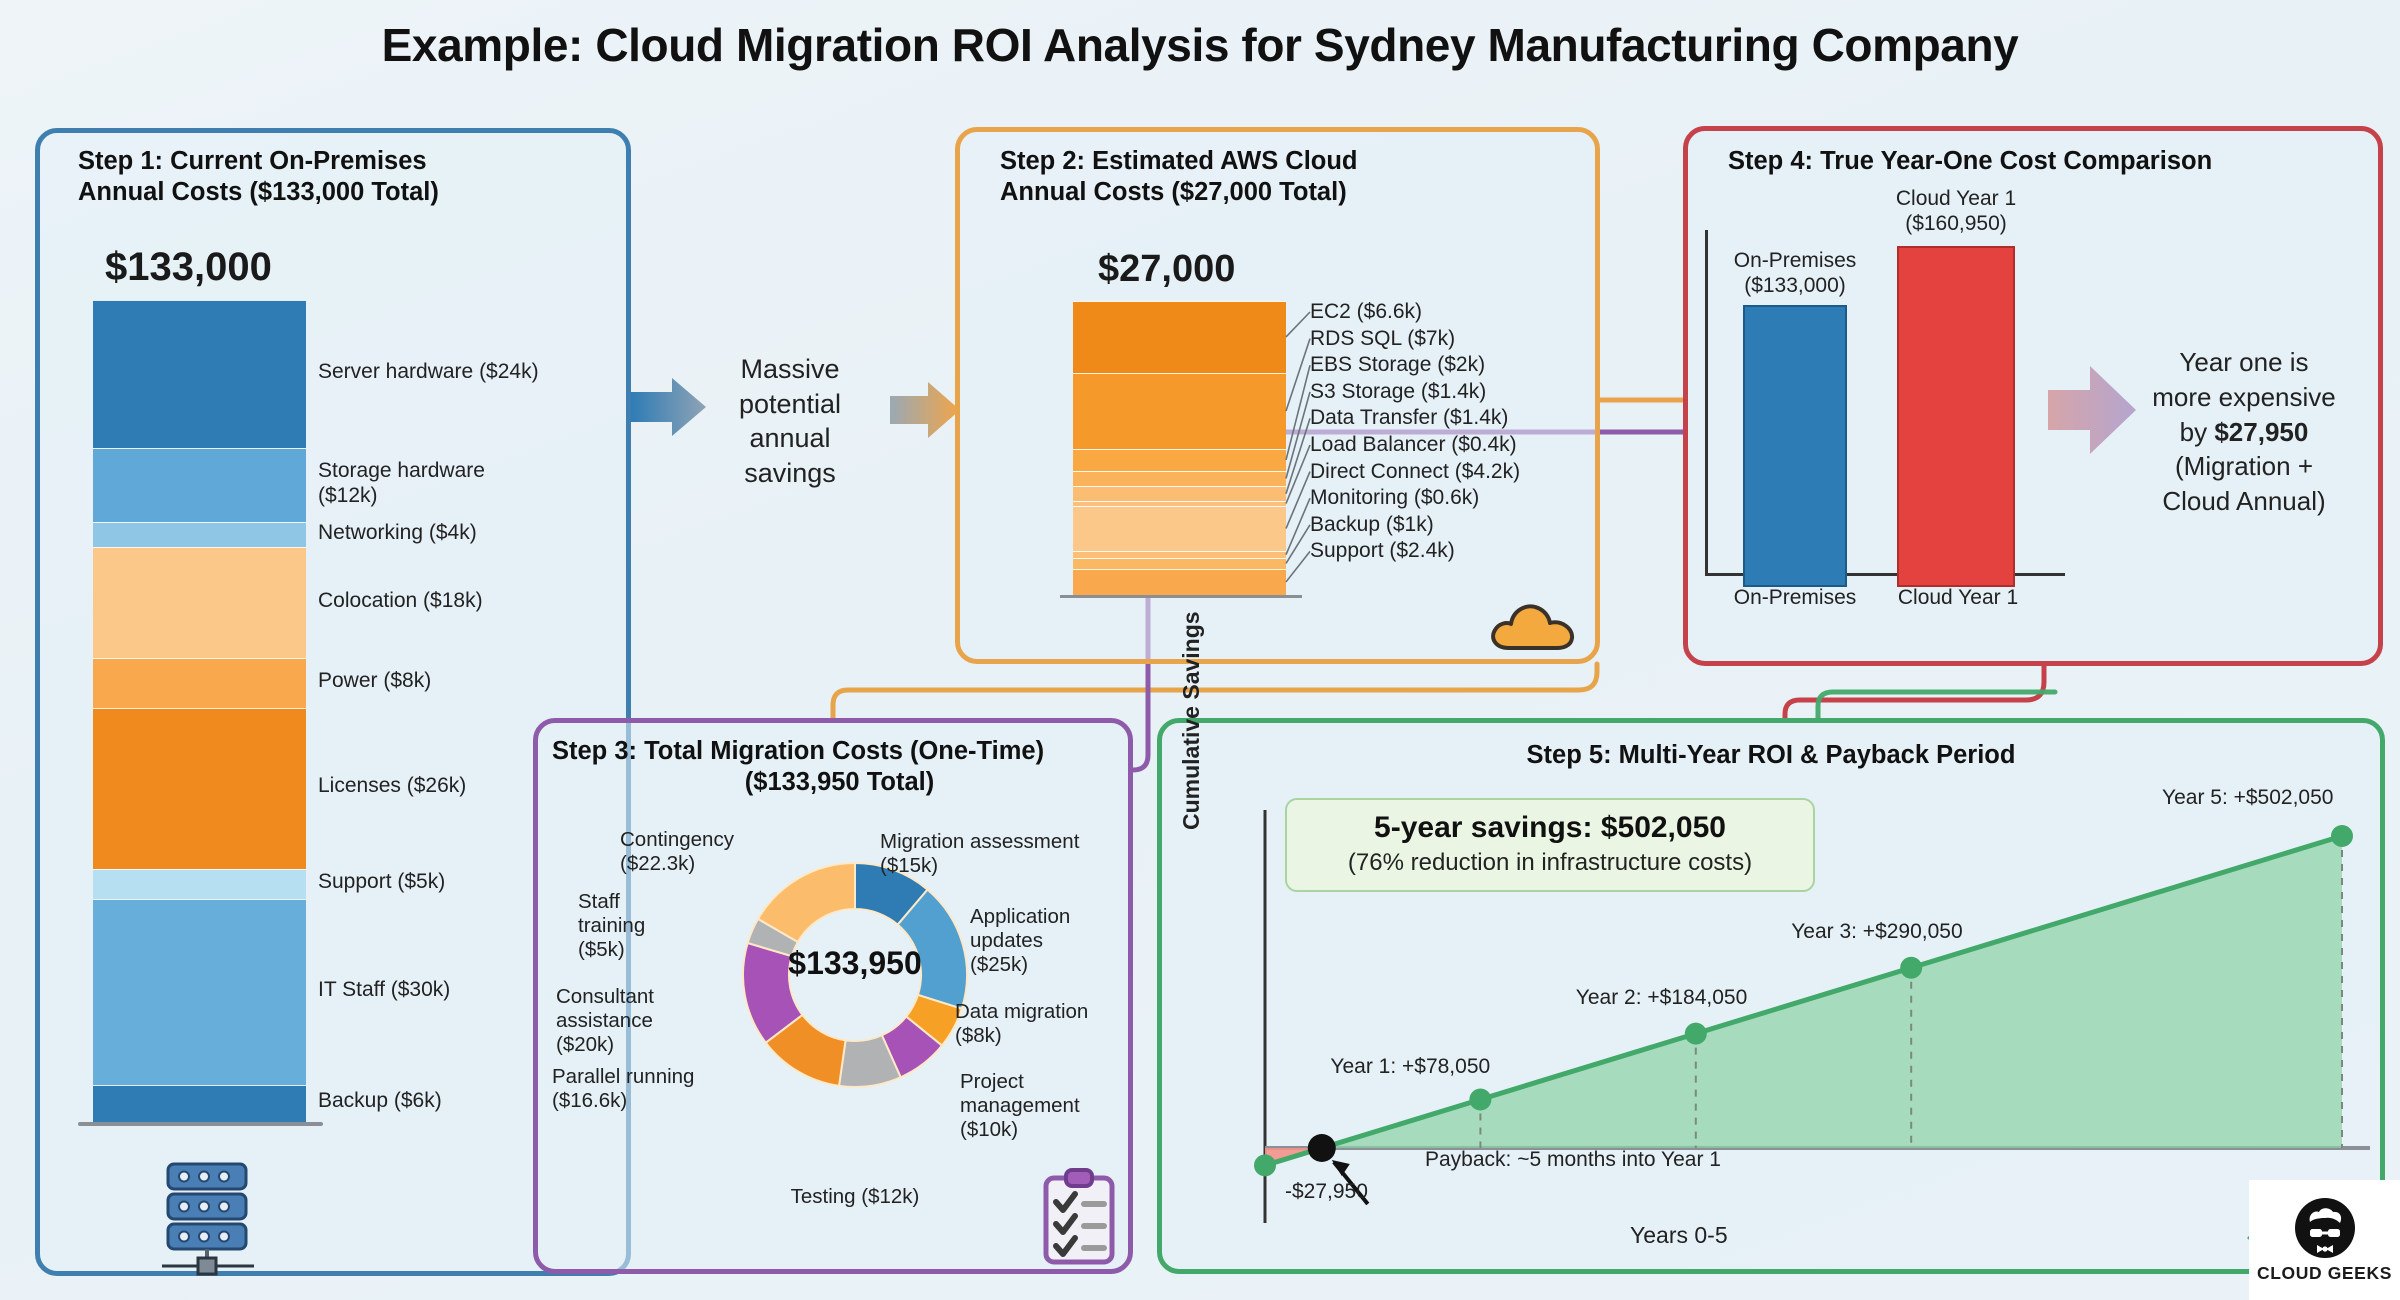 Image resolution: width=2400 pixels, height=1300 pixels. I want to click on step3-slice-label: Project management ($10k), so click(1042, 1106).